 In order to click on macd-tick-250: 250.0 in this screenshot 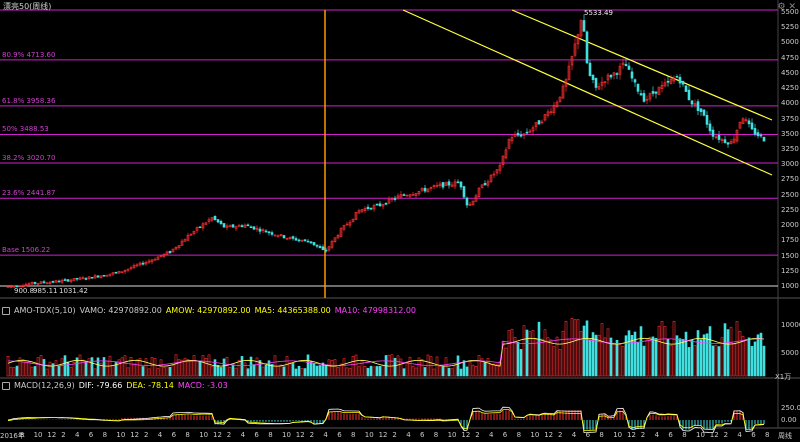, I will do `click(790, 408)`.